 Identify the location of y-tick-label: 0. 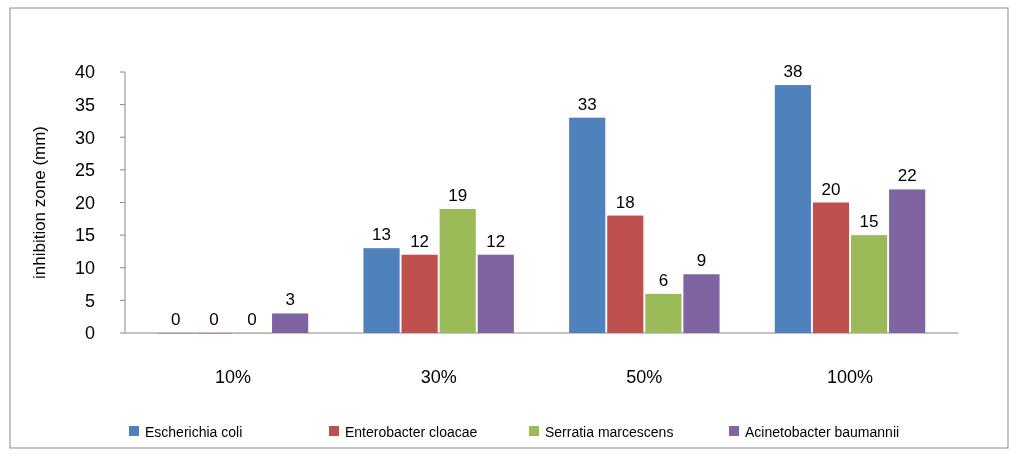
(89, 333).